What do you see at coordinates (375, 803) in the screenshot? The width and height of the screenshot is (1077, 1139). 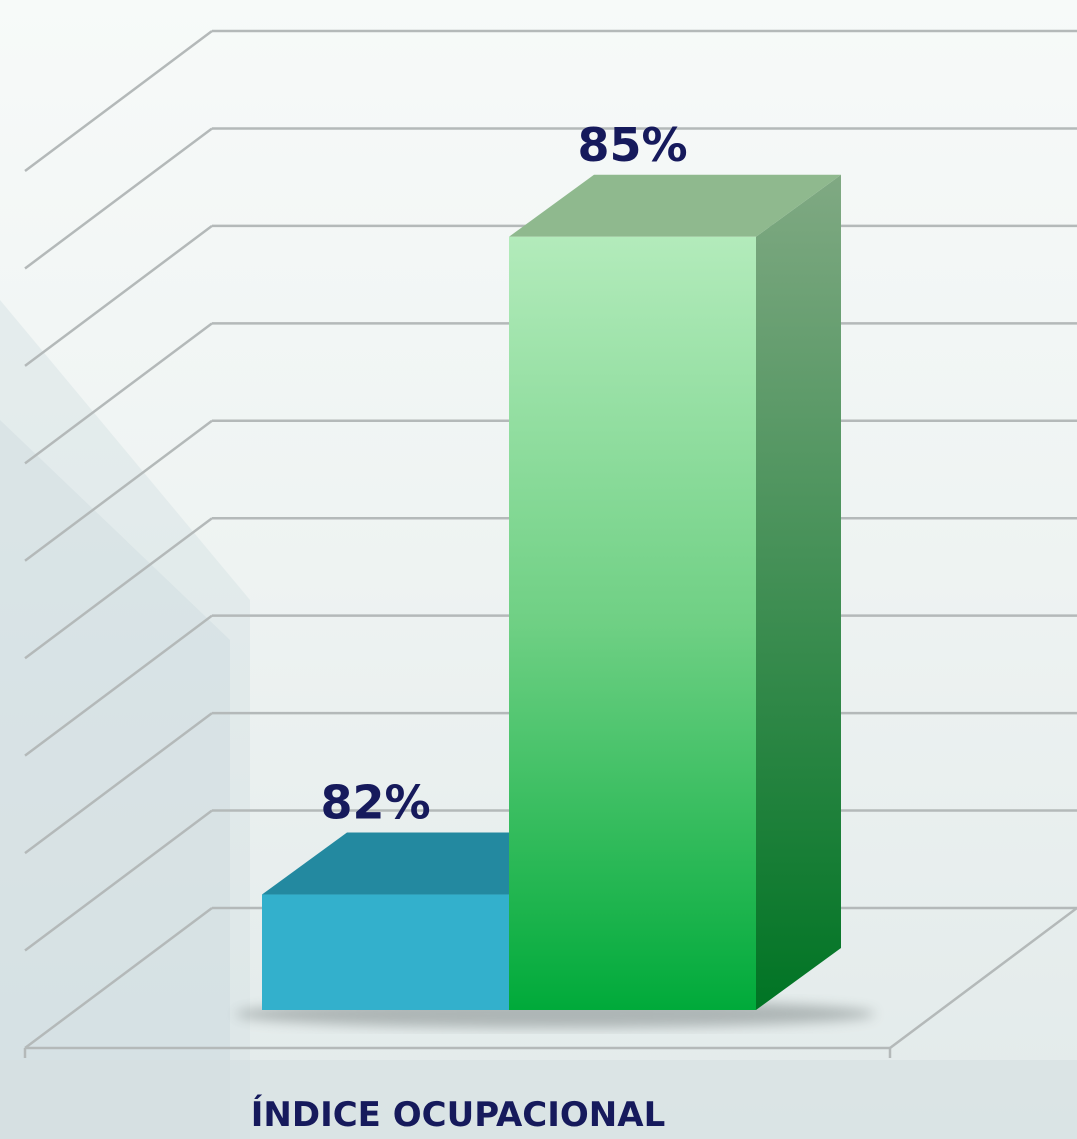 I see `value-label-1: 82%` at bounding box center [375, 803].